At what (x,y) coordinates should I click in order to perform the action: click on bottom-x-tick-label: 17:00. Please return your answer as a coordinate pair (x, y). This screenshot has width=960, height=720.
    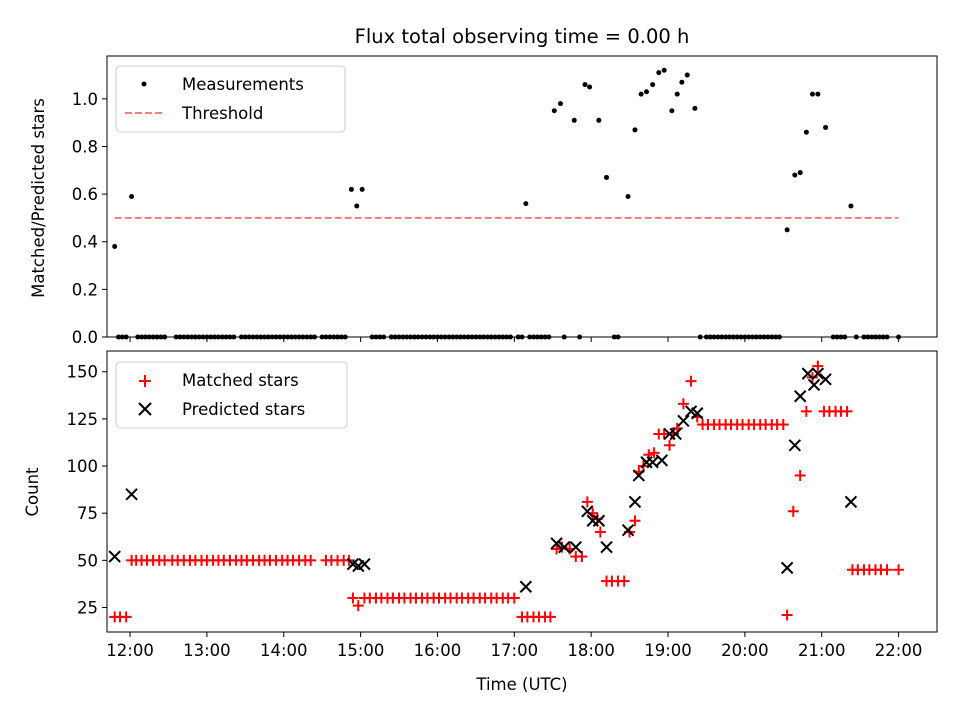
    Looking at the image, I should click on (515, 650).